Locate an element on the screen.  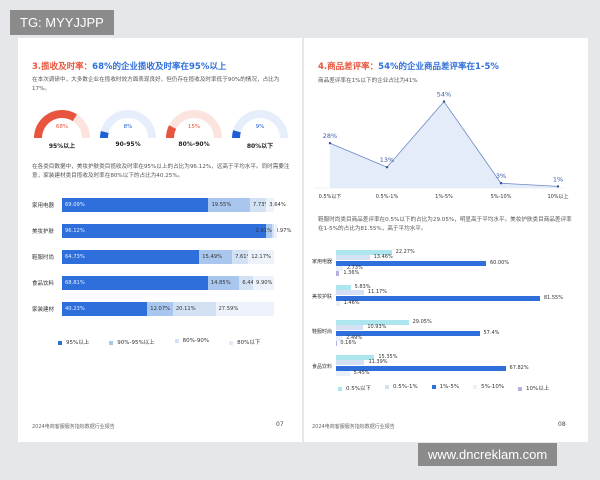
legend-label: 95%以上 is located at coordinates (78, 343).